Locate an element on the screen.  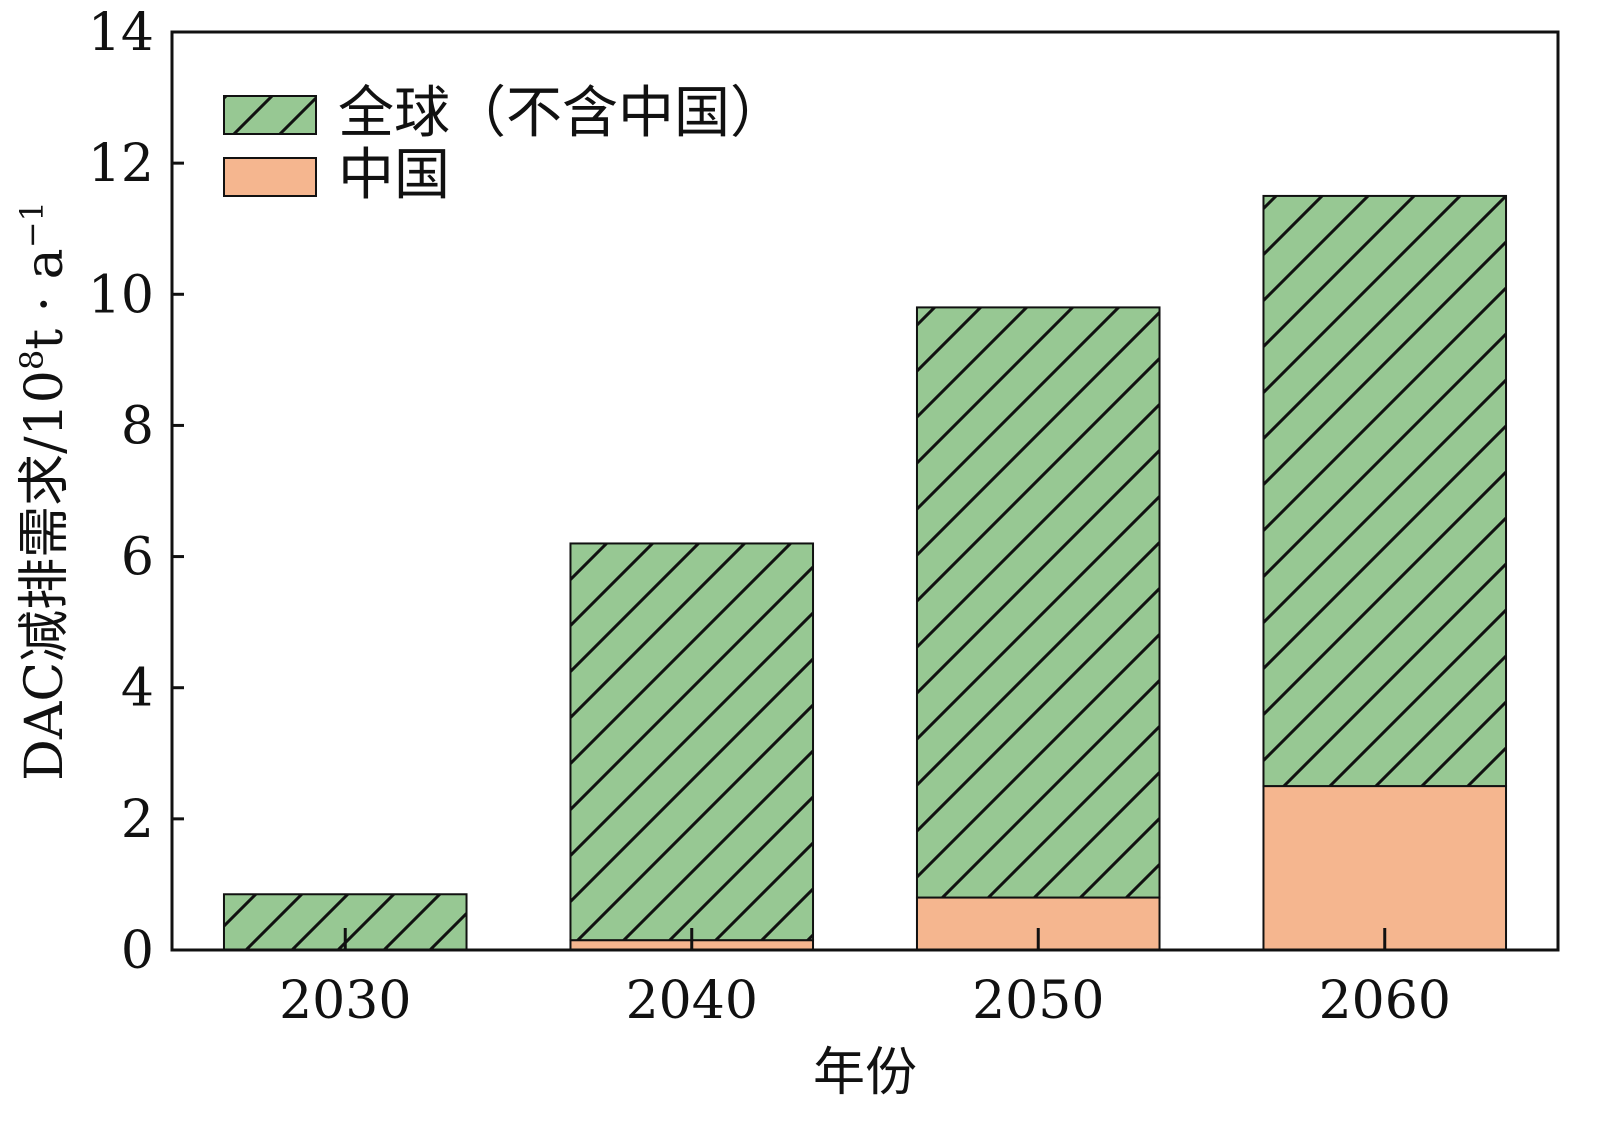
y-tick-label: 6 is located at coordinates (137, 558).